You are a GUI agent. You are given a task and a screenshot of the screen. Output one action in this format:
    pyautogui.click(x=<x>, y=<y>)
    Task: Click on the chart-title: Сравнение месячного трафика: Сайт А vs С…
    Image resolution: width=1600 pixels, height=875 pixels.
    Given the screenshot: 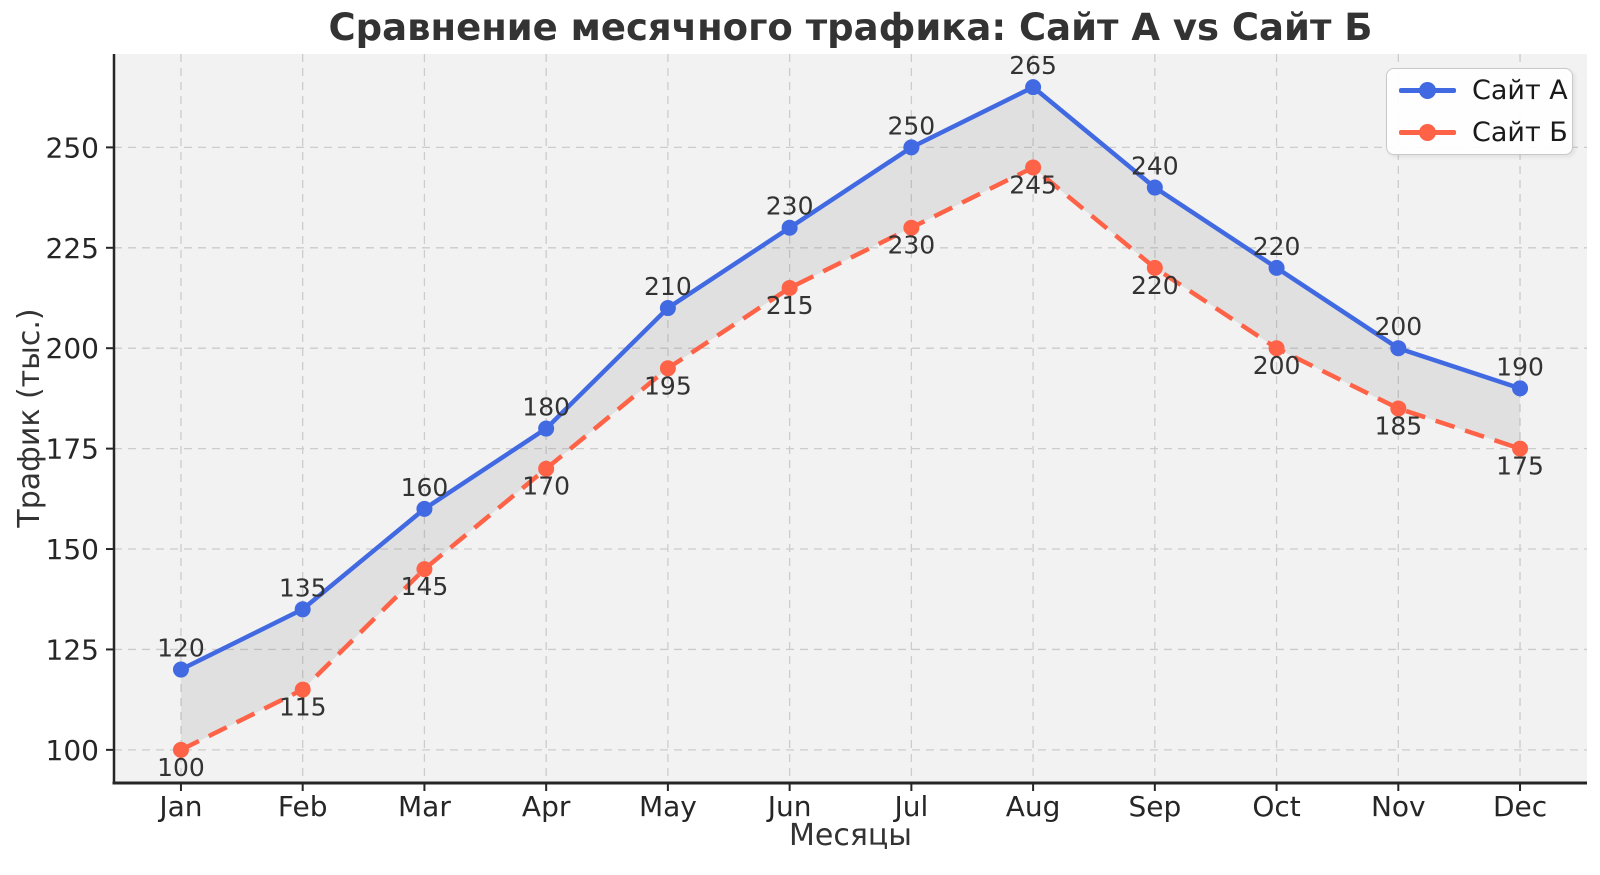 What is the action you would take?
    pyautogui.click(x=850, y=27)
    